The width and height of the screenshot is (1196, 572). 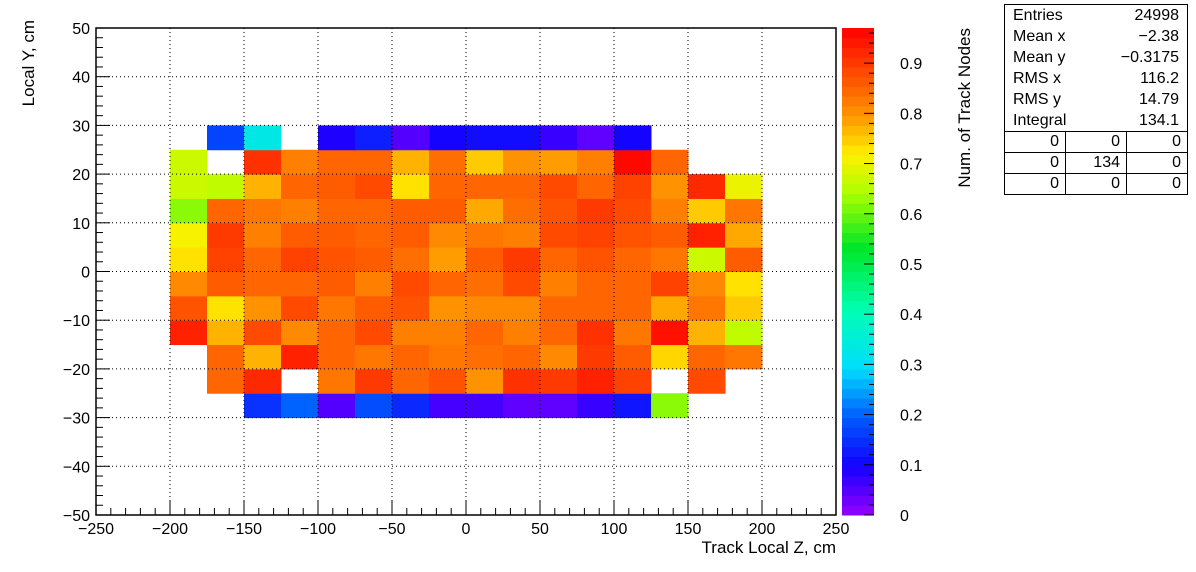 What do you see at coordinates (762, 529) in the screenshot?
I see `x-tick-label: 200` at bounding box center [762, 529].